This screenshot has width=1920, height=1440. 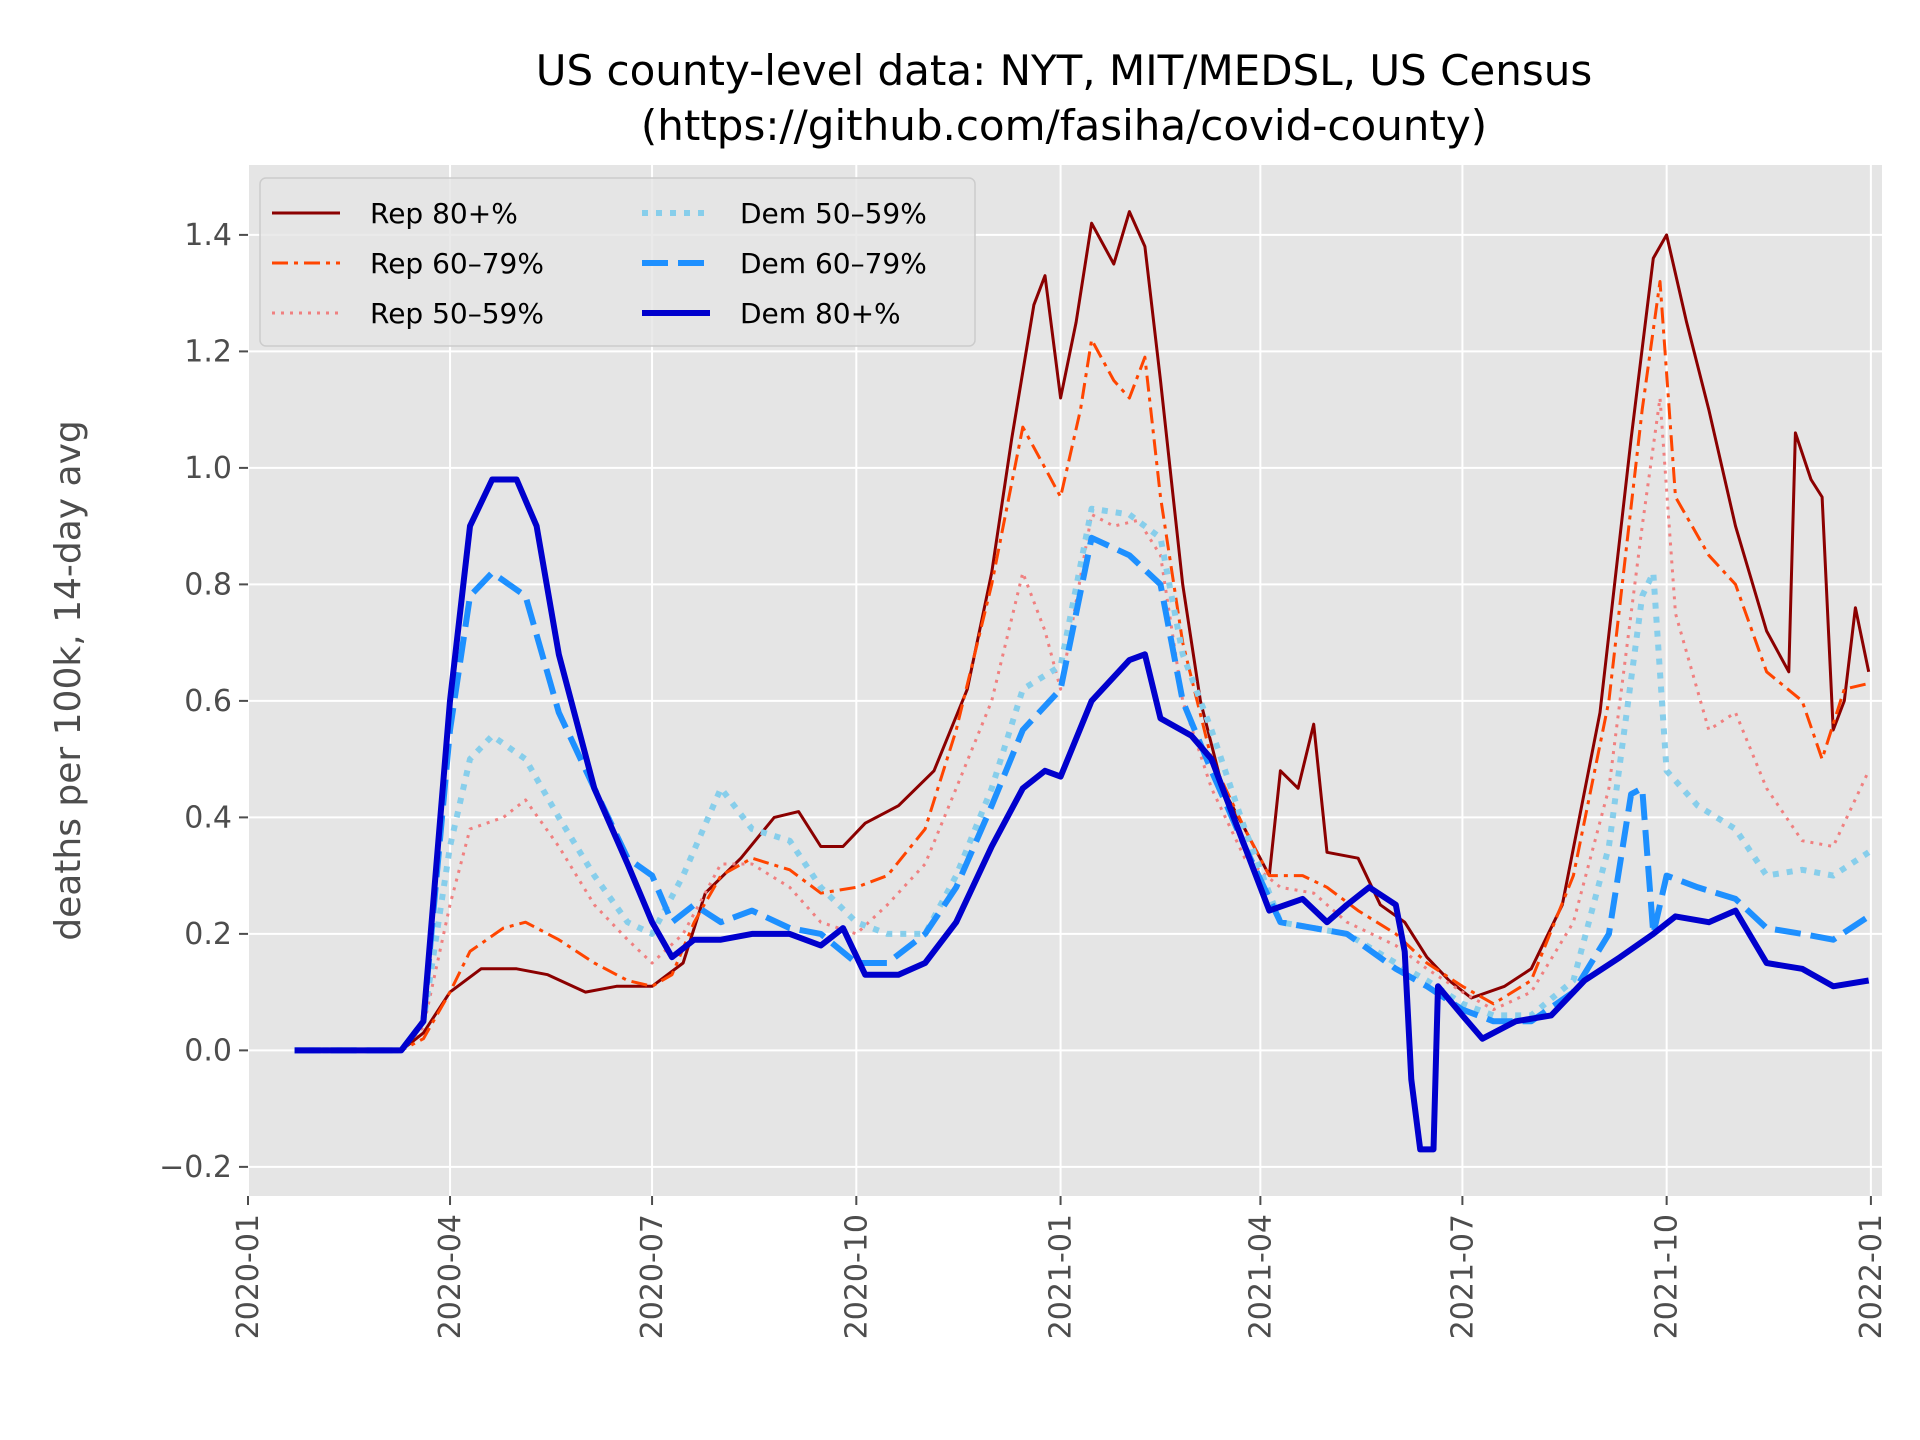 I want to click on x-tick-label: 2020-04, so click(x=450, y=1276).